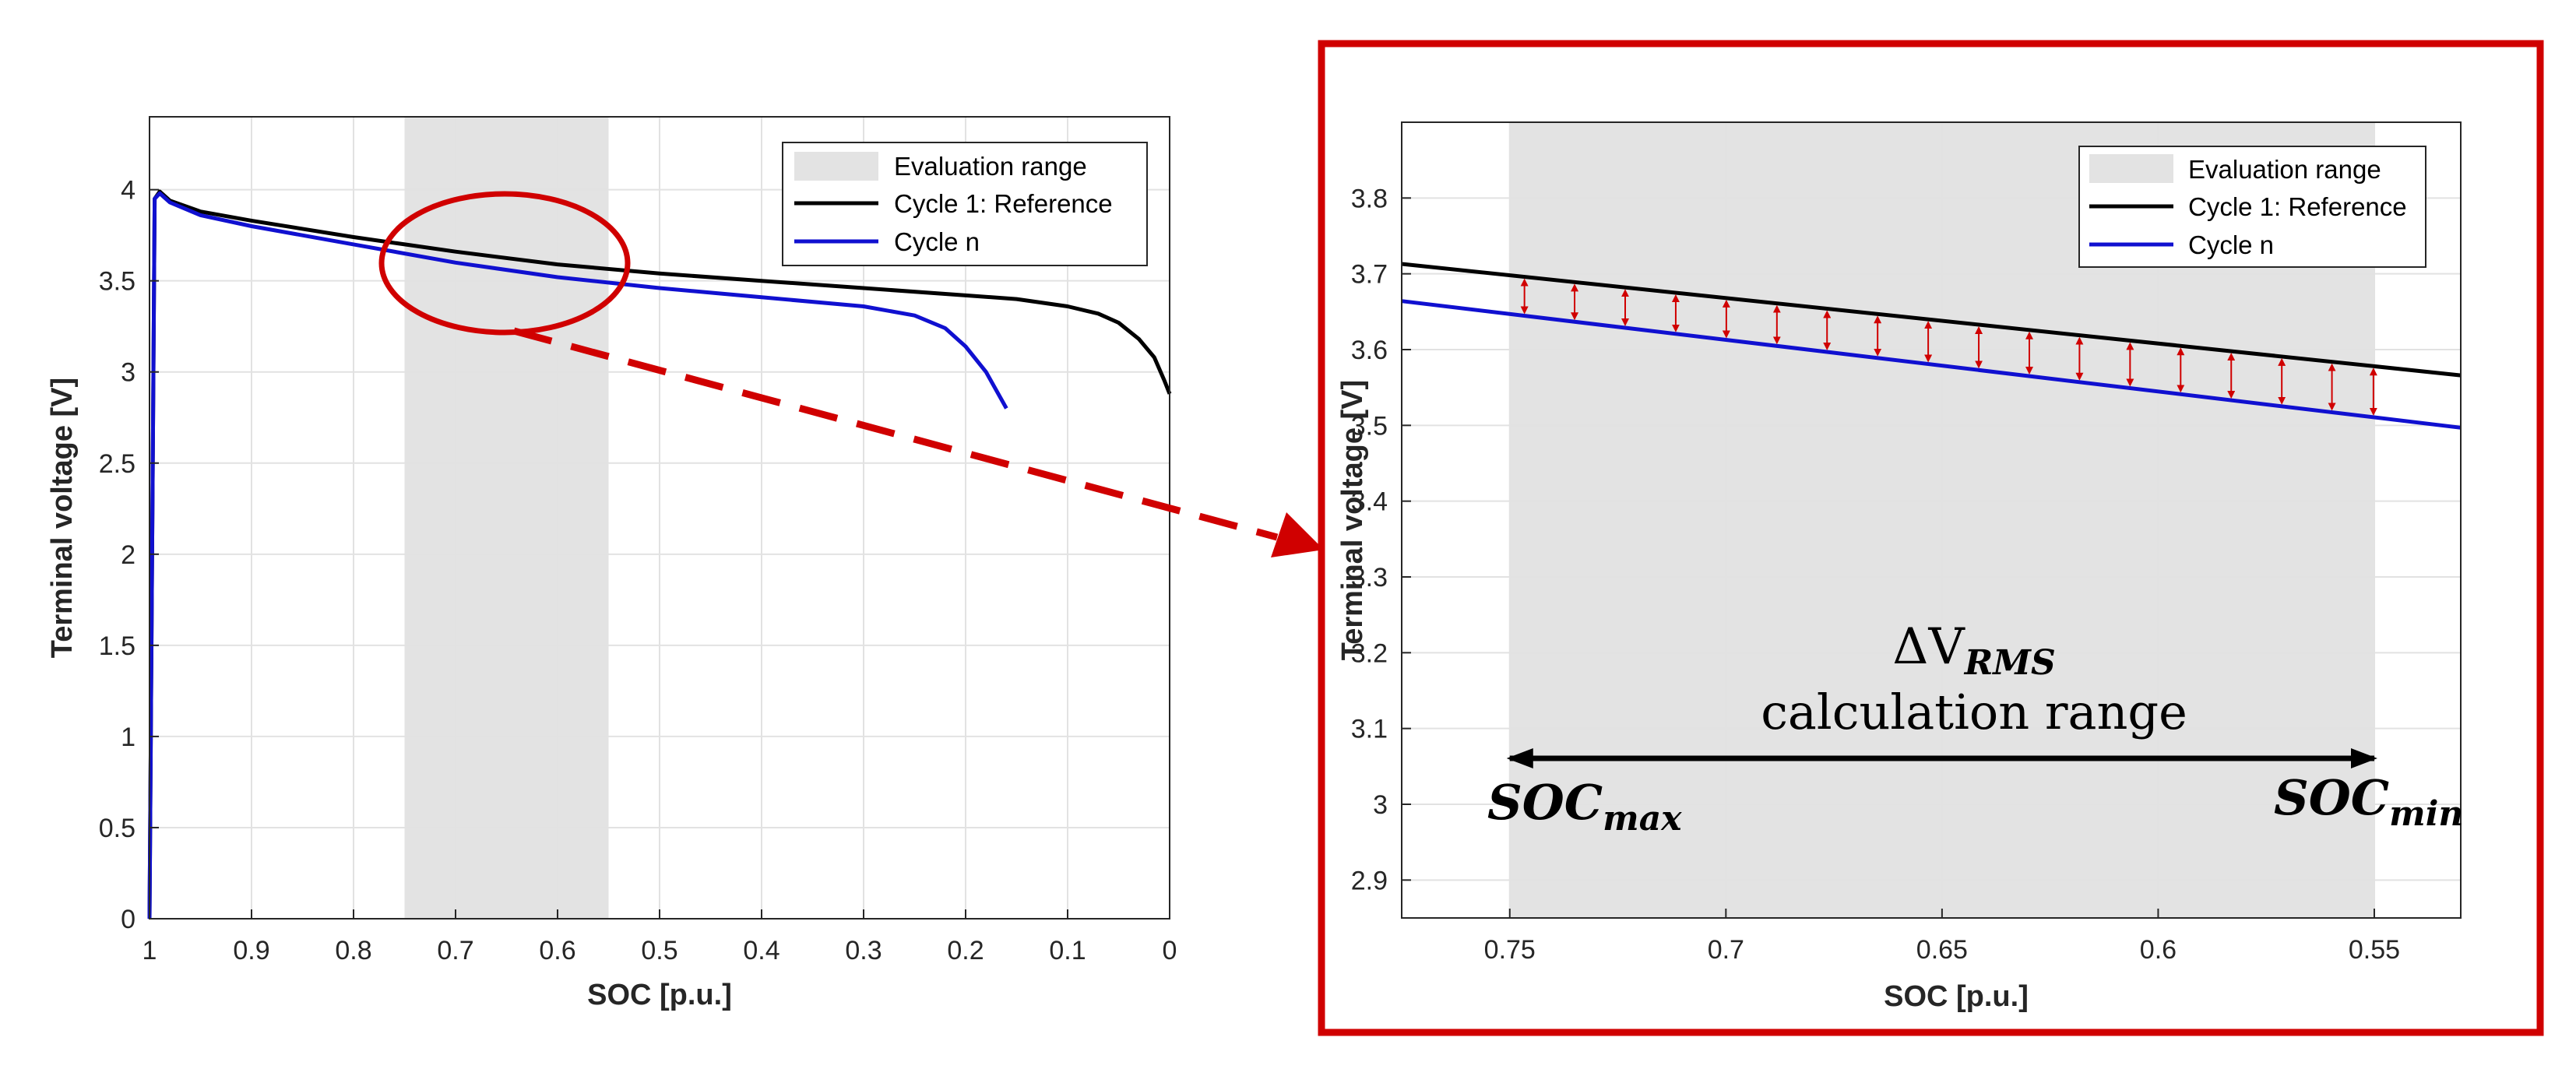  I want to click on zoom-y-tick-label: 3.5, so click(1369, 426).